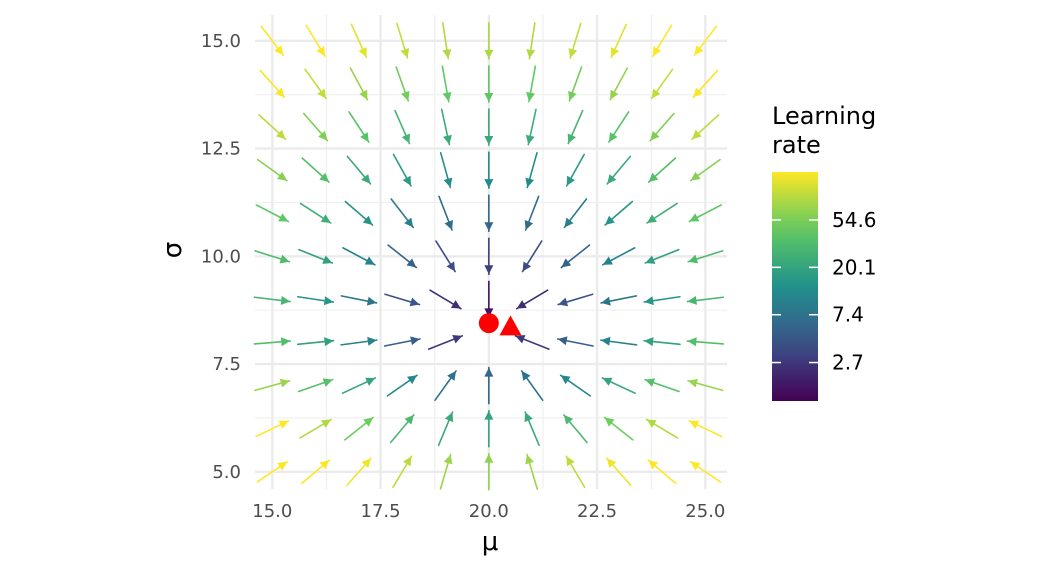 This screenshot has width=1056, height=576. Describe the element at coordinates (226, 364) in the screenshot. I see `y-tick-label: 7.5` at that location.